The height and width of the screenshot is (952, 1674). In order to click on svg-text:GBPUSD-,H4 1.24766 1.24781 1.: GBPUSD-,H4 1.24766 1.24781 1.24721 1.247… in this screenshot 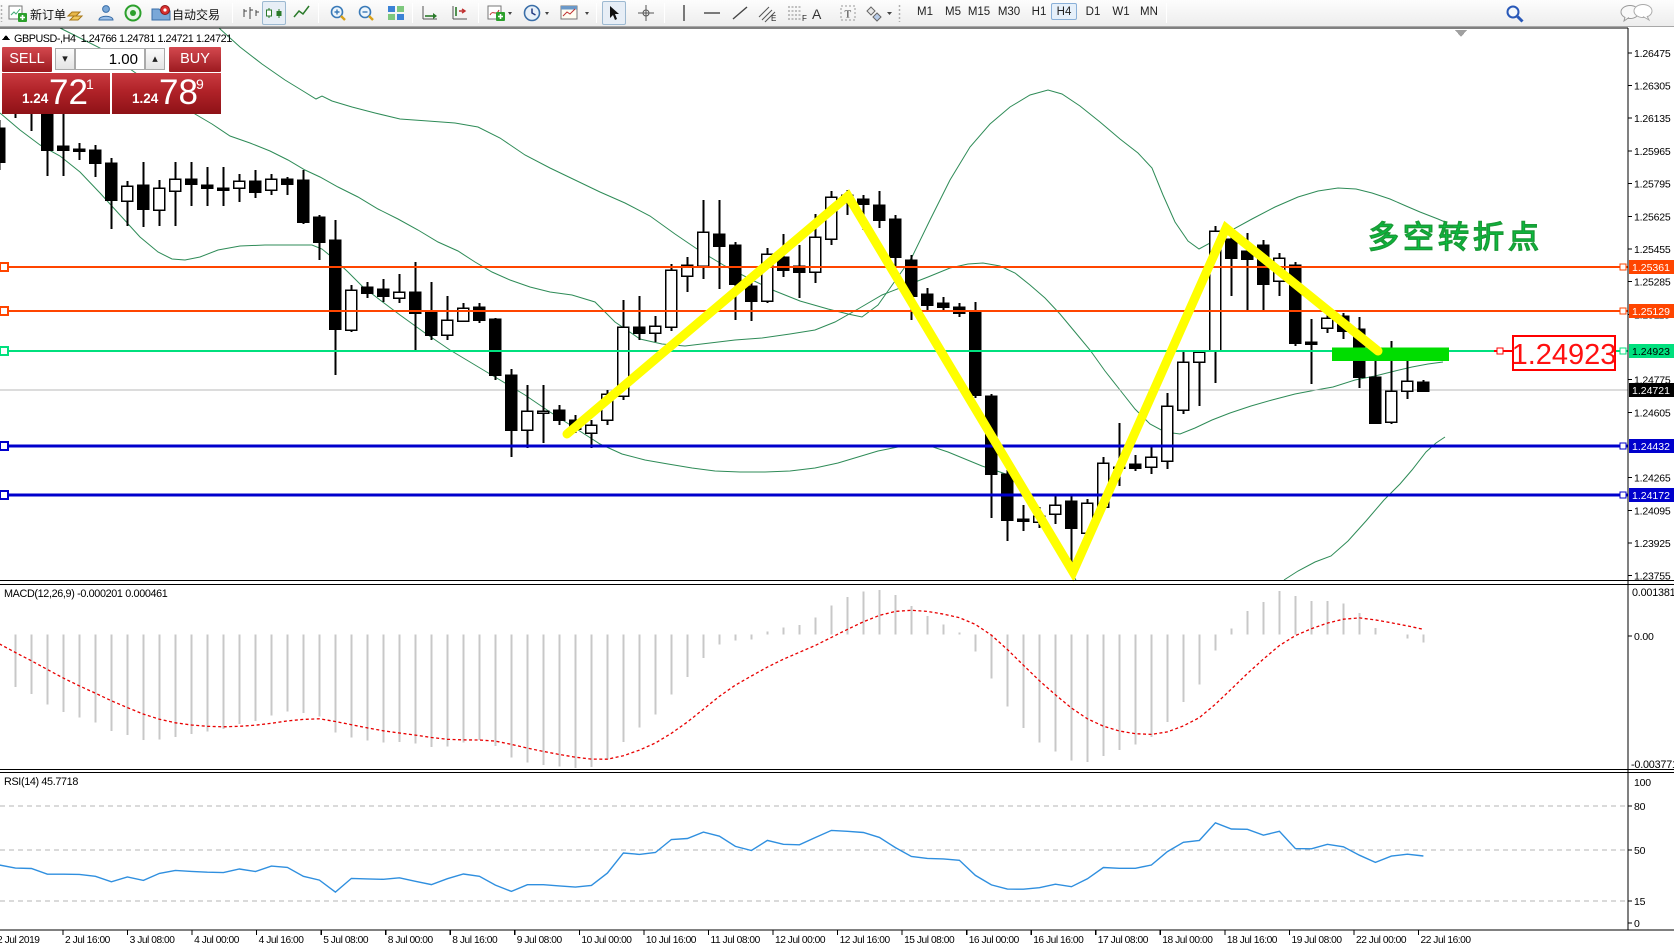, I will do `click(123, 39)`.